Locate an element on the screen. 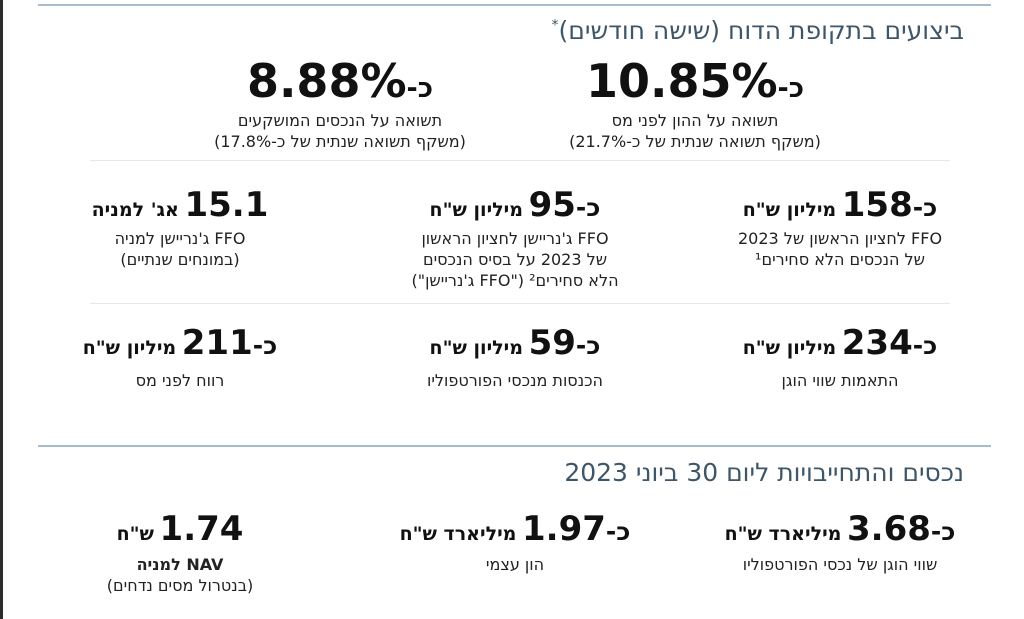 The height and width of the screenshot is (619, 1024). metric-label: FFO ג'נריישן למניה is located at coordinates (180, 238).